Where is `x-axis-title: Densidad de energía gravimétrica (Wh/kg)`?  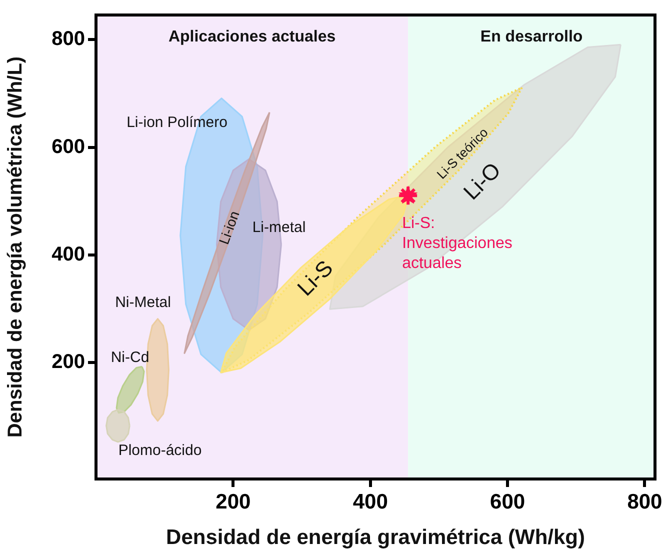 x-axis-title: Densidad de energía gravimétrica (Wh/kg) is located at coordinates (375, 538).